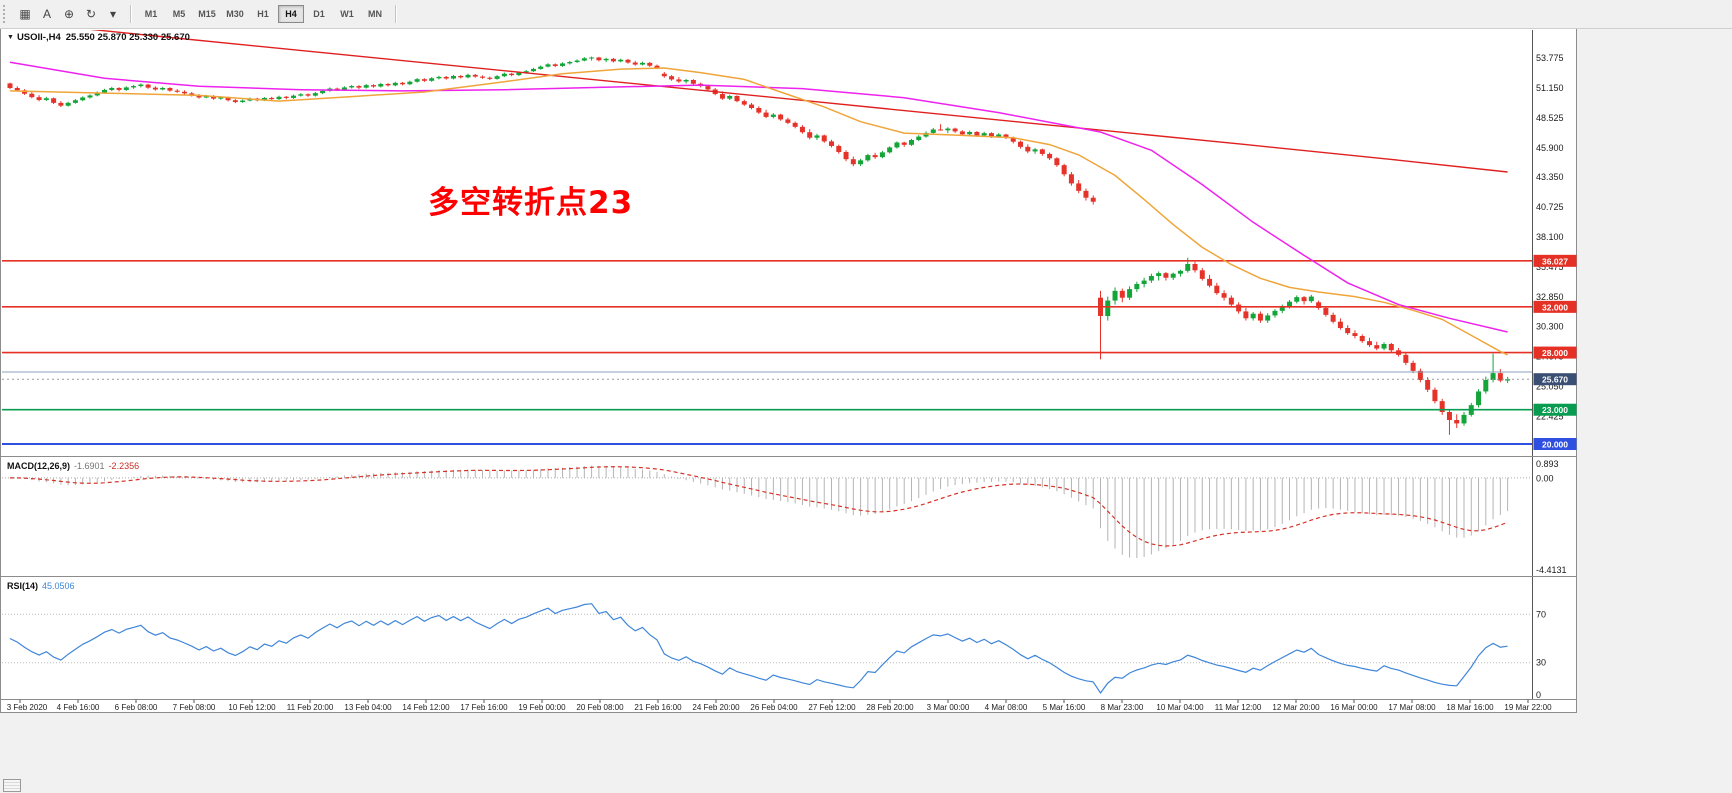 The height and width of the screenshot is (793, 1732). Describe the element at coordinates (12, 785) in the screenshot. I see `minimized-window-icon` at that location.